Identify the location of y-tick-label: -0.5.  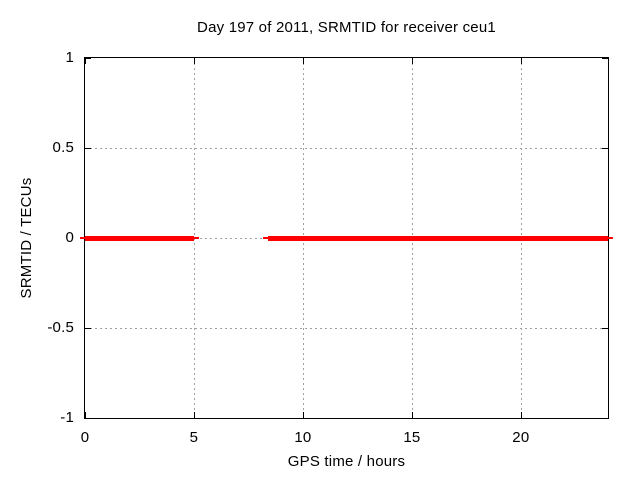
(60, 327).